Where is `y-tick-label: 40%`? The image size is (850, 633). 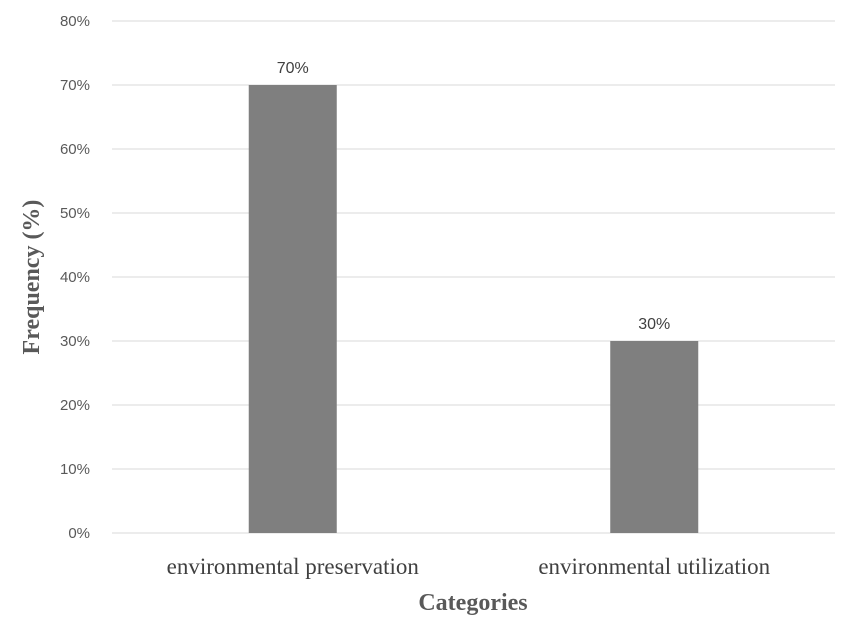 y-tick-label: 40% is located at coordinates (75, 277).